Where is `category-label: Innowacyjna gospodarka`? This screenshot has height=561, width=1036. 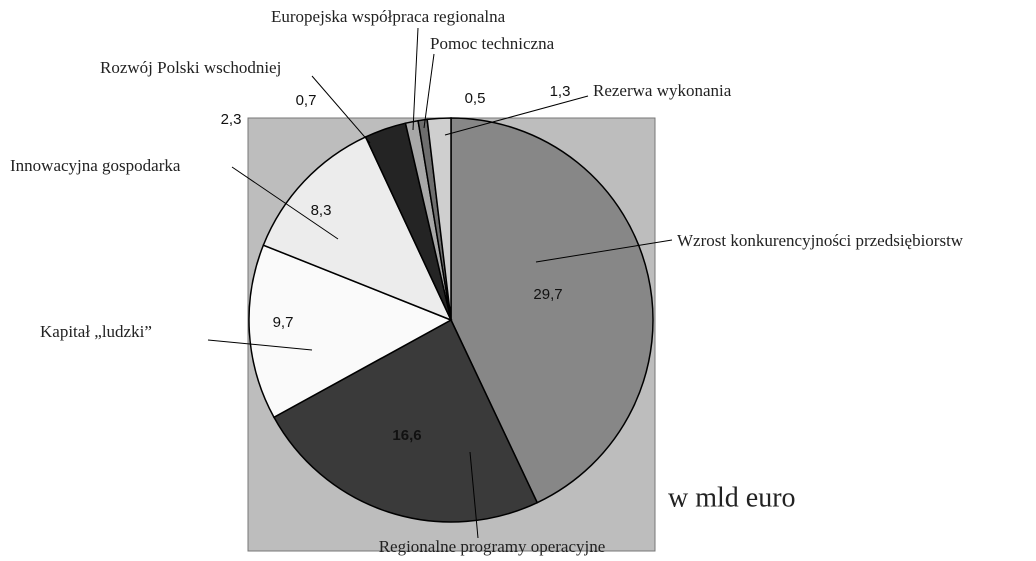
category-label: Innowacyjna gospodarka is located at coordinates (95, 165).